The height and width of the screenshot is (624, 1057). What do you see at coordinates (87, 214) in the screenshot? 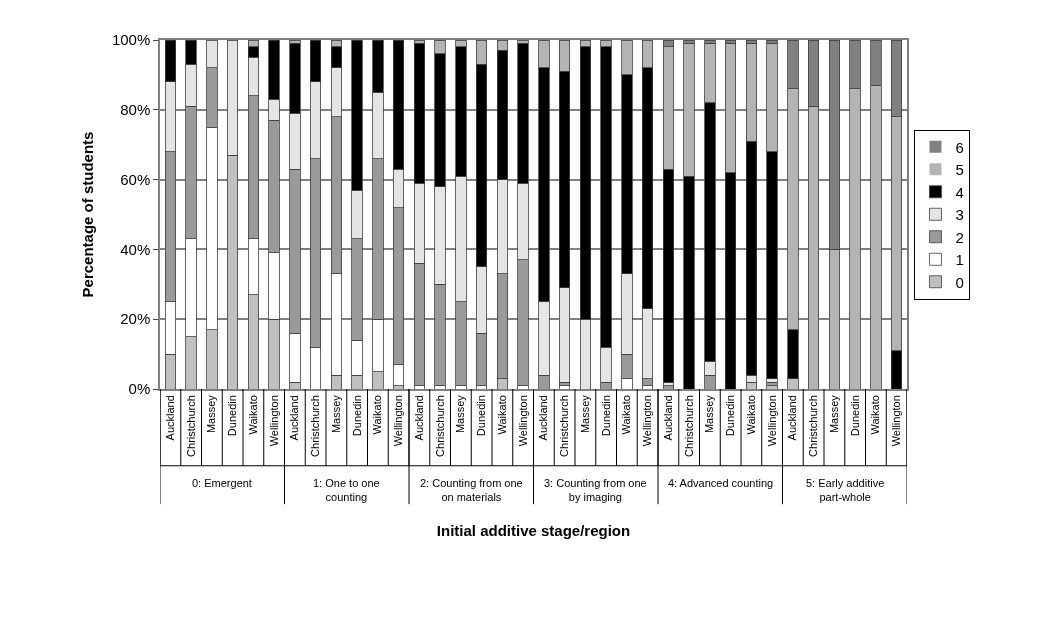
I see `y-axis-title: Percentage of students` at bounding box center [87, 214].